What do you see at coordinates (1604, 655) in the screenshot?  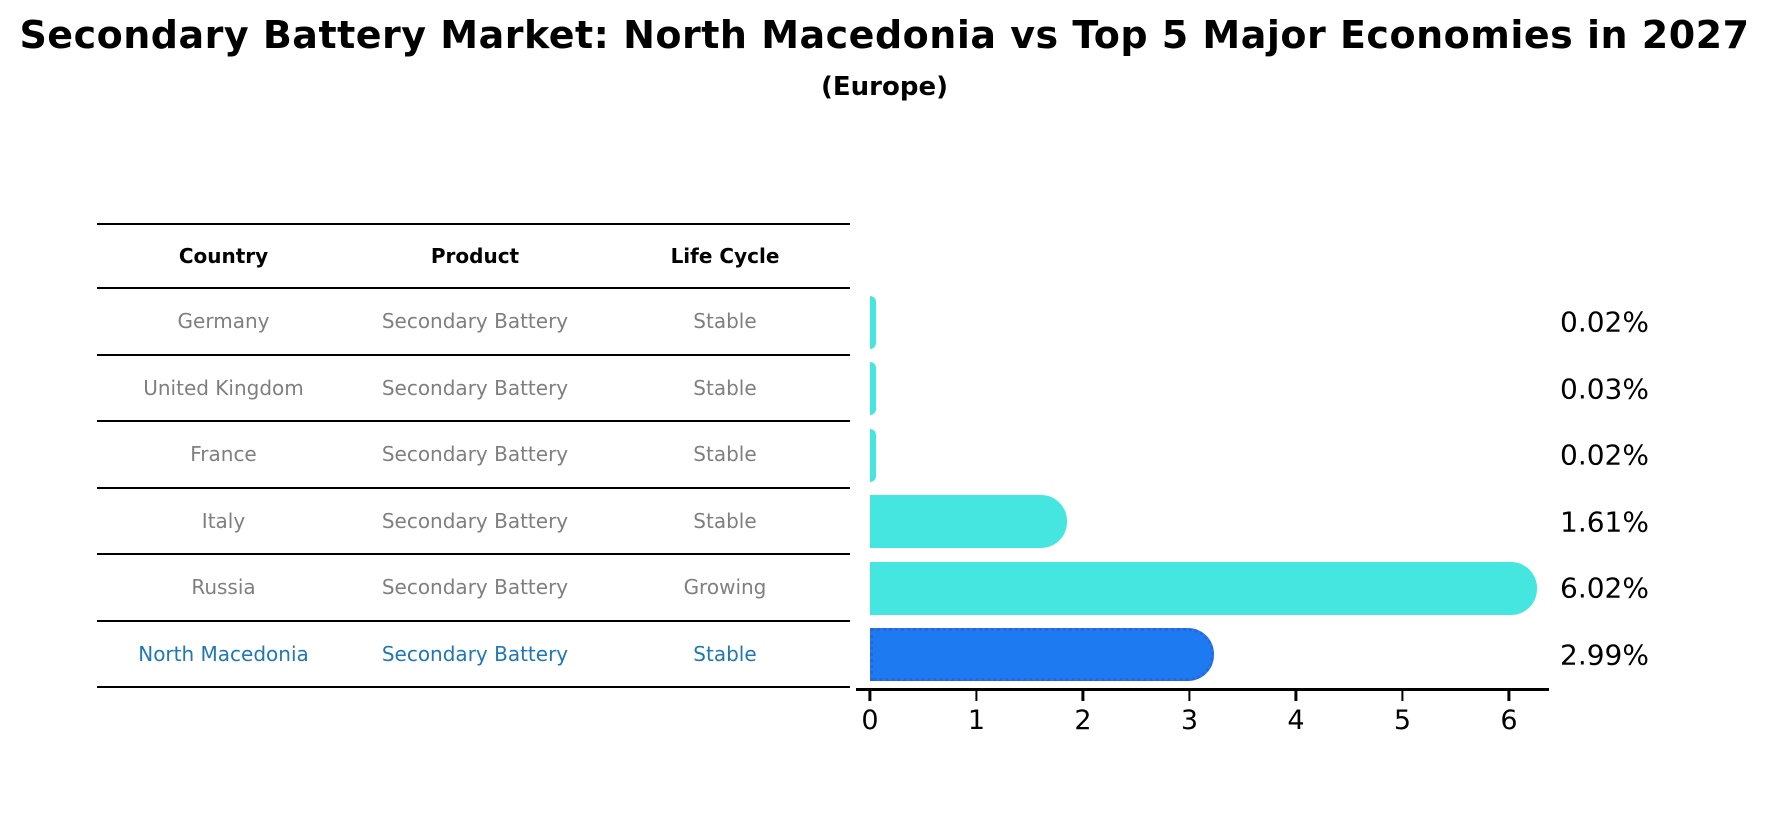 I see `bar-value-label: 2.99%` at bounding box center [1604, 655].